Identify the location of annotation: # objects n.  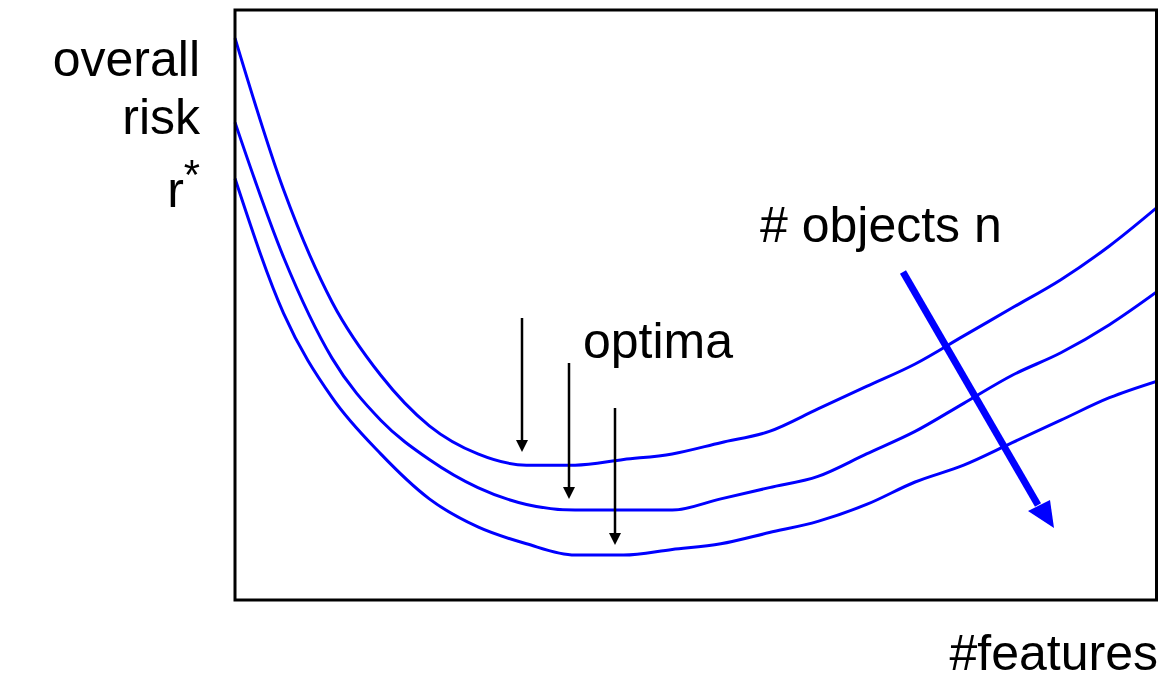
(881, 225).